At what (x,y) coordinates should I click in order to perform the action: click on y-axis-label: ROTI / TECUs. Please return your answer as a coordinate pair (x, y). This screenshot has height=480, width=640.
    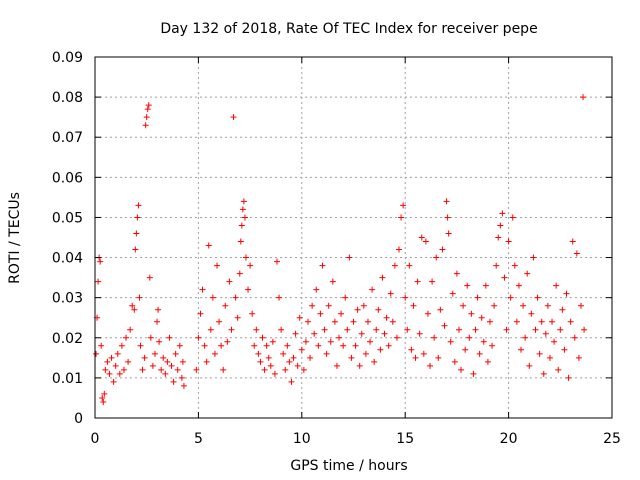
    Looking at the image, I should click on (15, 238).